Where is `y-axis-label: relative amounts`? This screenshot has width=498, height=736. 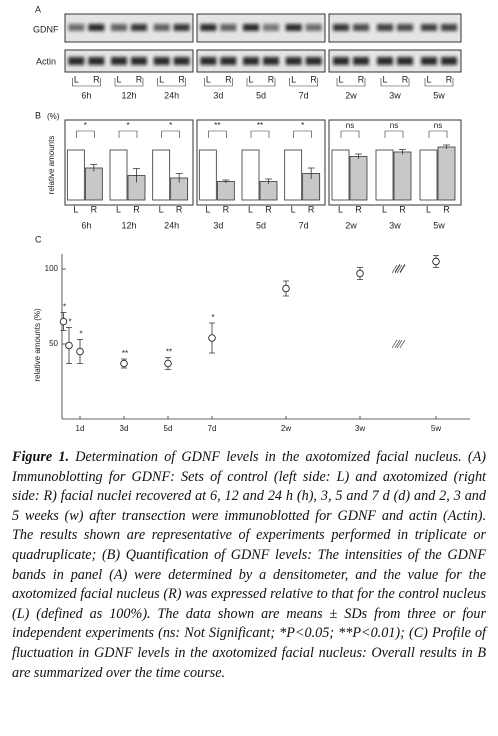
y-axis-label: relative amounts is located at coordinates (51, 165).